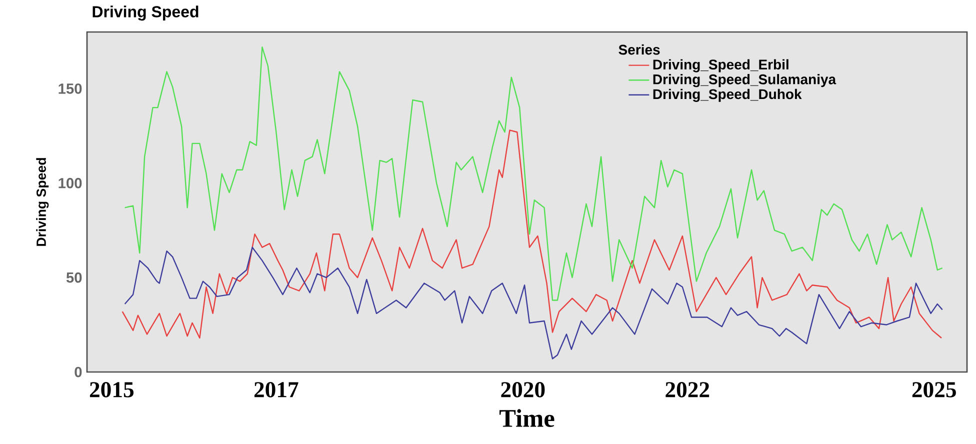 The height and width of the screenshot is (444, 976). I want to click on y-tick-label: 50, so click(74, 277).